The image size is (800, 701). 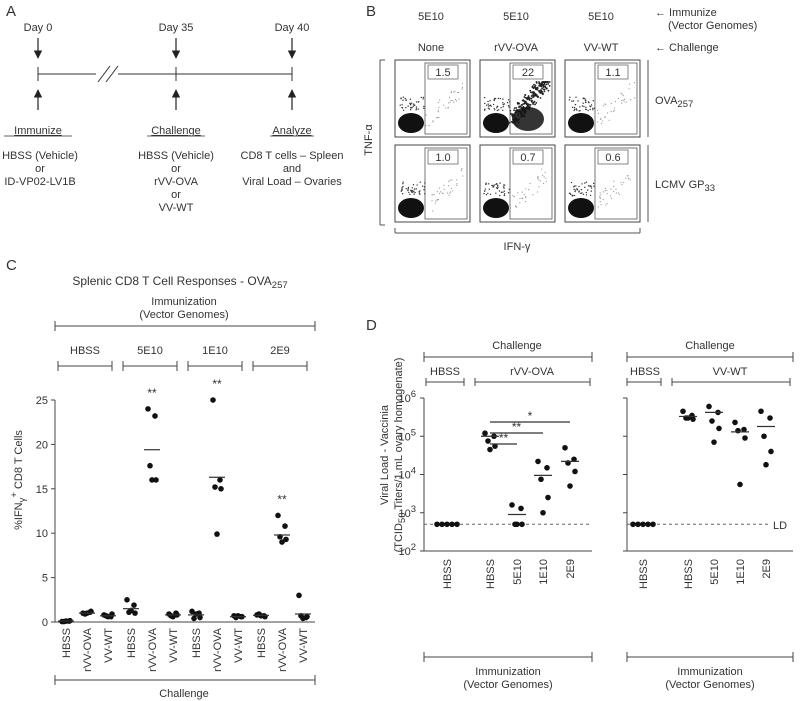 I want to click on c-y-tick-label: 5, so click(x=45, y=579).